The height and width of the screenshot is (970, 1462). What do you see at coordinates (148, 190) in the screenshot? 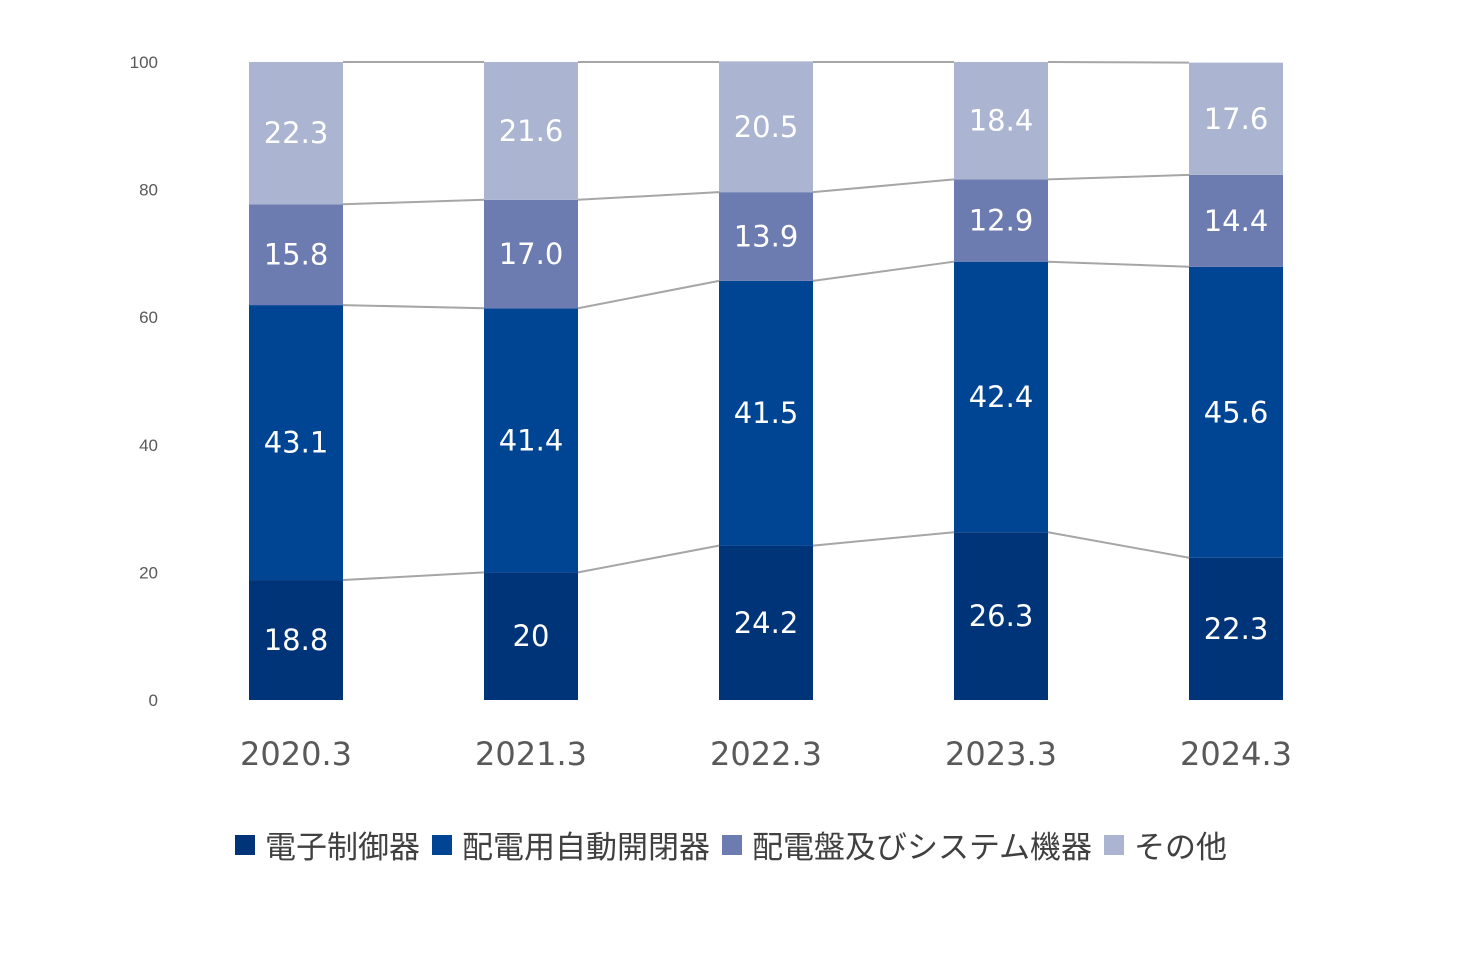
I see `y-tick-label: 80` at bounding box center [148, 190].